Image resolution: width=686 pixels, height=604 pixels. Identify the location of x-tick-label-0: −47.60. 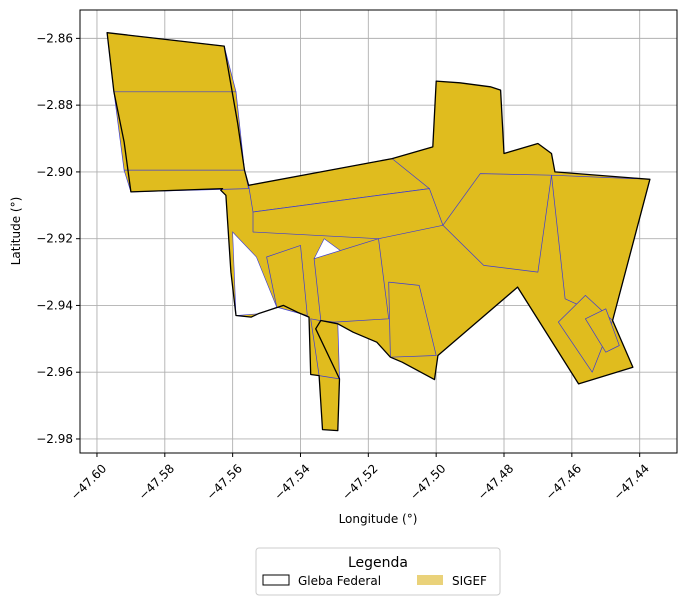
(88, 481).